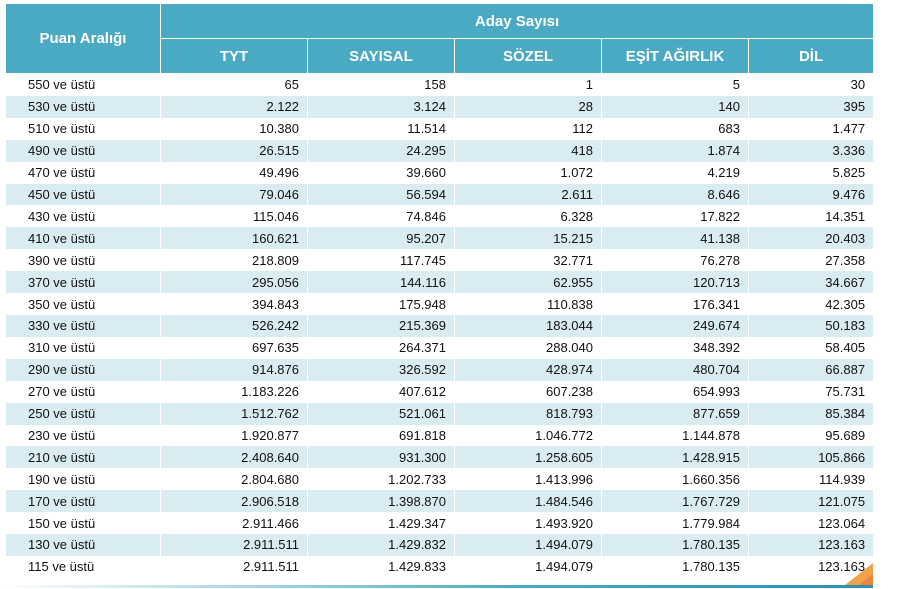 The height and width of the screenshot is (589, 898). Describe the element at coordinates (811, 172) in the screenshot. I see `cell-value: 5.825` at that location.